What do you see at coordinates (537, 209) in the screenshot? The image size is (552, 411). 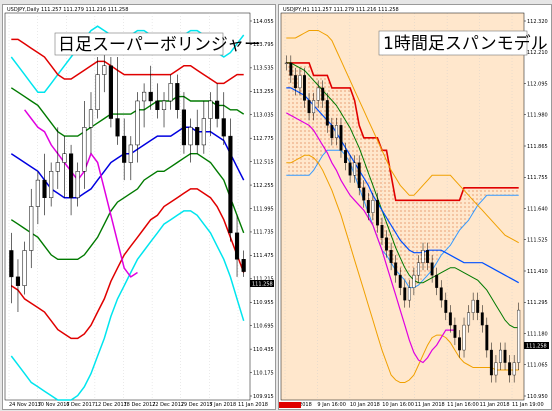 I see `y-tick-label: 111.640` at bounding box center [537, 209].